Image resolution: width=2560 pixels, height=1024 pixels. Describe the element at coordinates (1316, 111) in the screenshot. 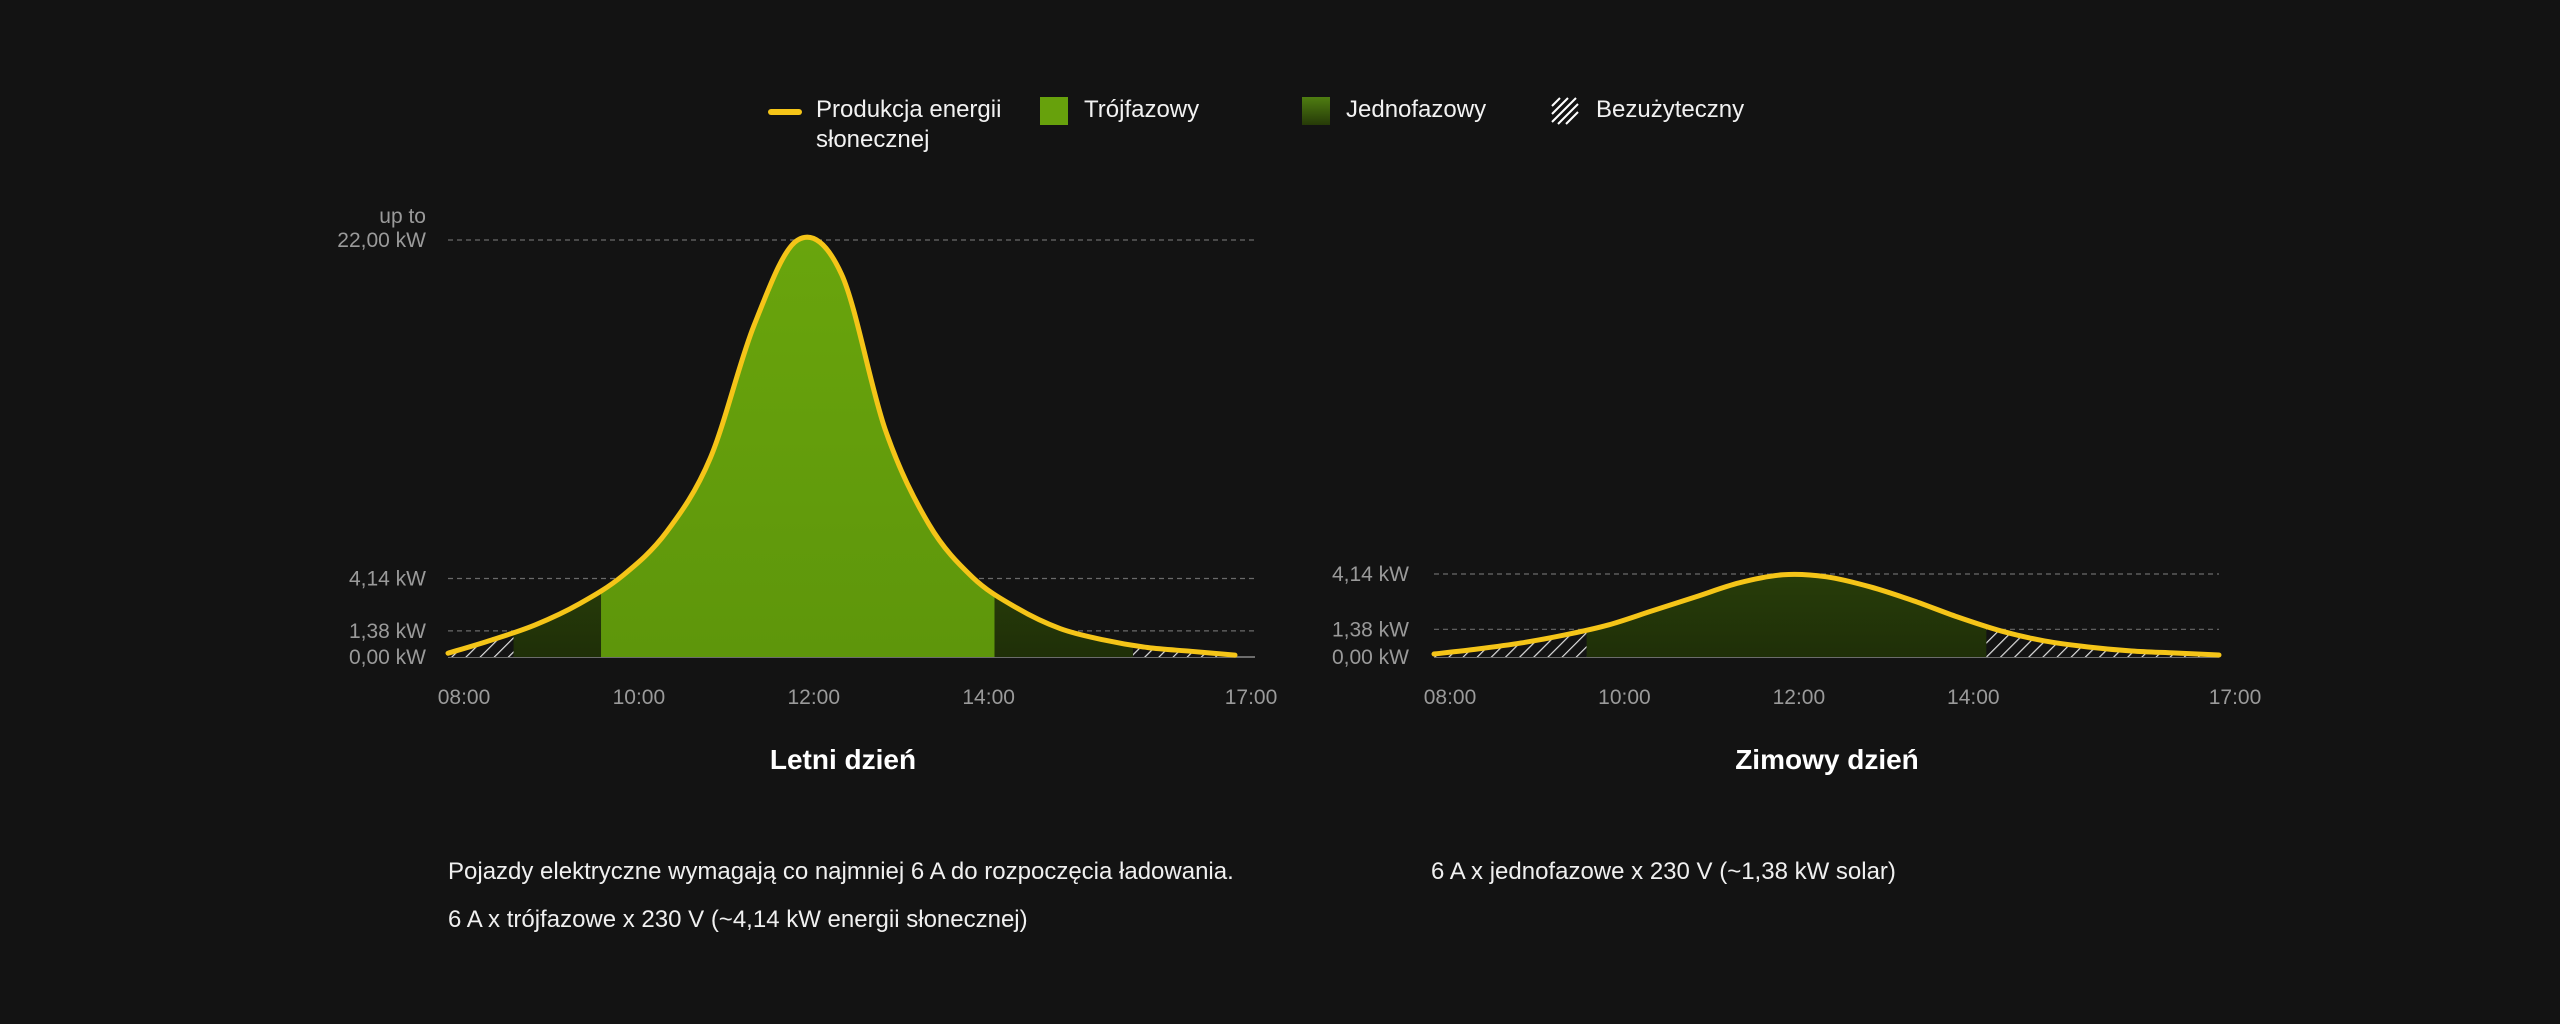

I see `single-phase-swatch-icon` at that location.